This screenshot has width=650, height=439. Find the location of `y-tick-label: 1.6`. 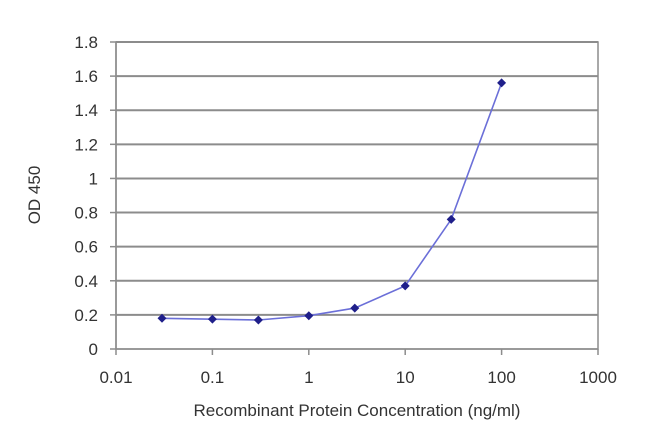

y-tick-label: 1.6 is located at coordinates (86, 76).